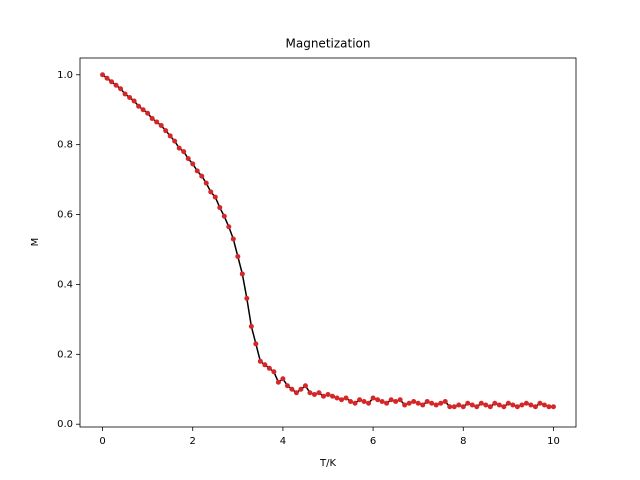 This screenshot has width=640, height=480. Describe the element at coordinates (35, 242) in the screenshot. I see `y-axis-label: M` at that location.